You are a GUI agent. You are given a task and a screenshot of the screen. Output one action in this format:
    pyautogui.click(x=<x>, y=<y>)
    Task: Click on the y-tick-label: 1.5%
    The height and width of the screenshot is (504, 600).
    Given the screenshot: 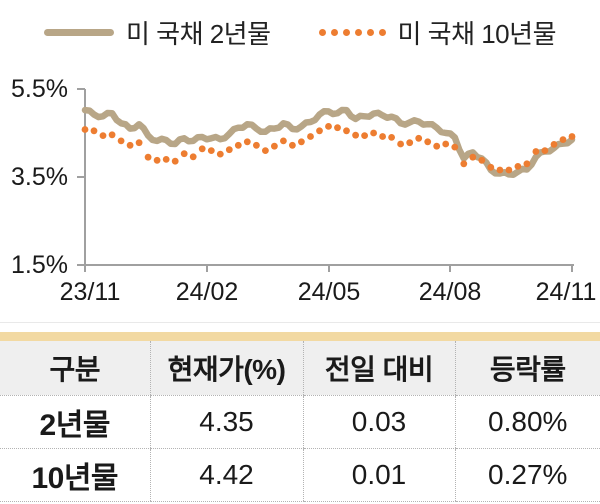 What is the action you would take?
    pyautogui.click(x=39, y=265)
    